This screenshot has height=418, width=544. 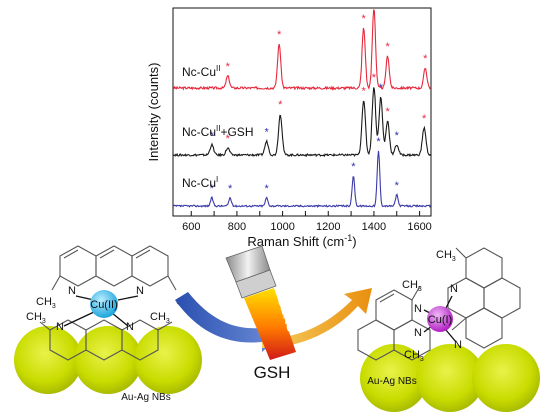 I want to click on conversion-scheme: SERS GSH, so click(x=273, y=313).